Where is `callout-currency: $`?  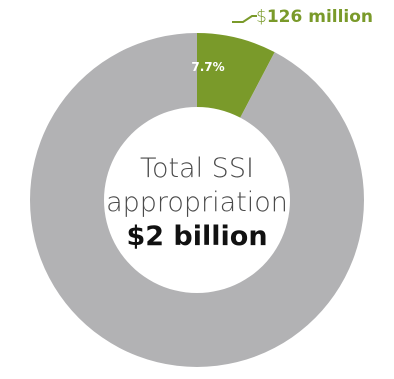
callout-currency: $ is located at coordinates (261, 17).